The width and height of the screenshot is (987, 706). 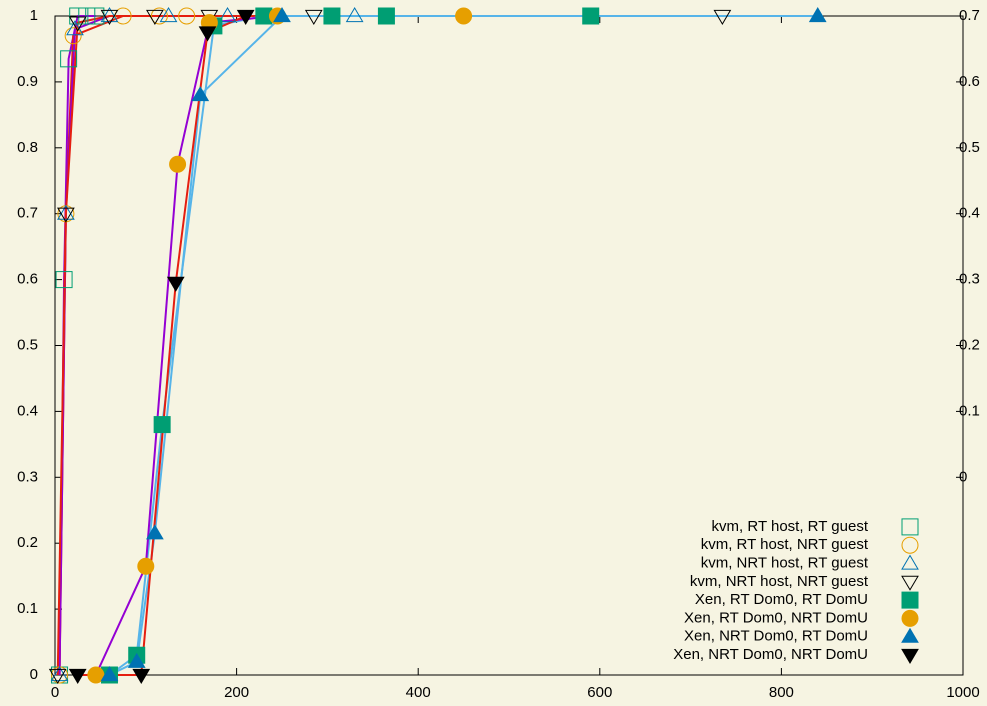 What do you see at coordinates (27, 542) in the screenshot?
I see `y-tick-label: 0.2` at bounding box center [27, 542].